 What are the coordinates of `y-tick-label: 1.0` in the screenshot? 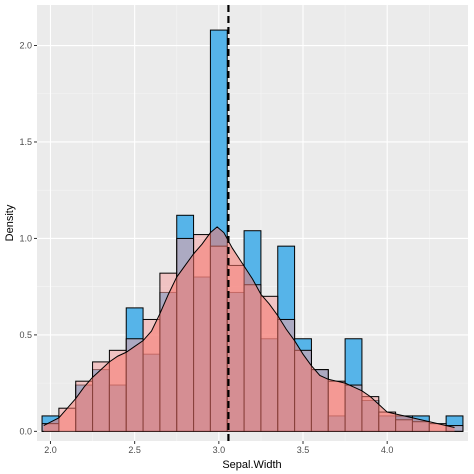 It's located at (25, 238).